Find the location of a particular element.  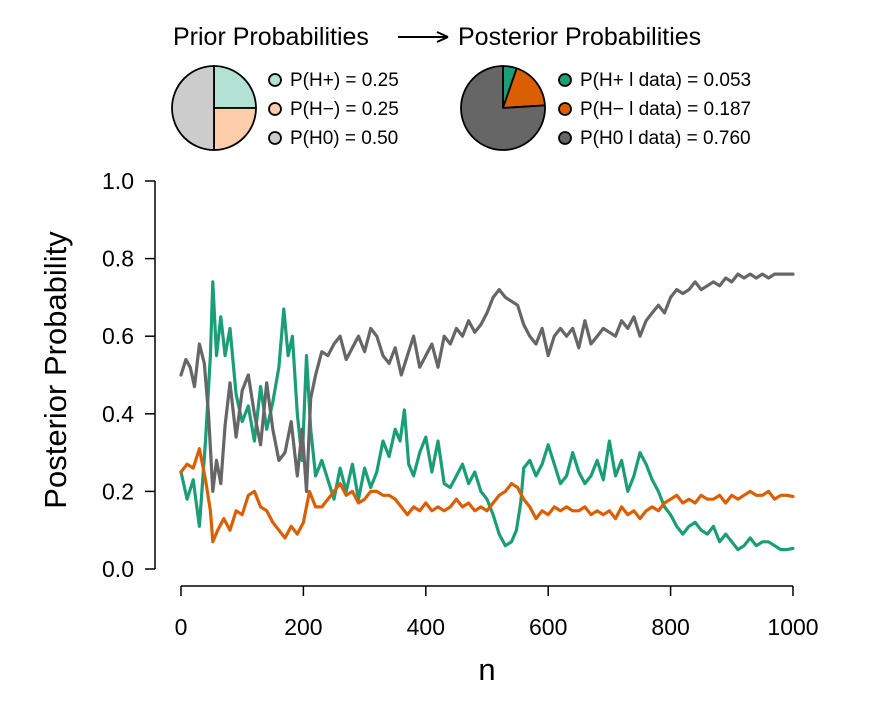

prior-pie is located at coordinates (214, 108).